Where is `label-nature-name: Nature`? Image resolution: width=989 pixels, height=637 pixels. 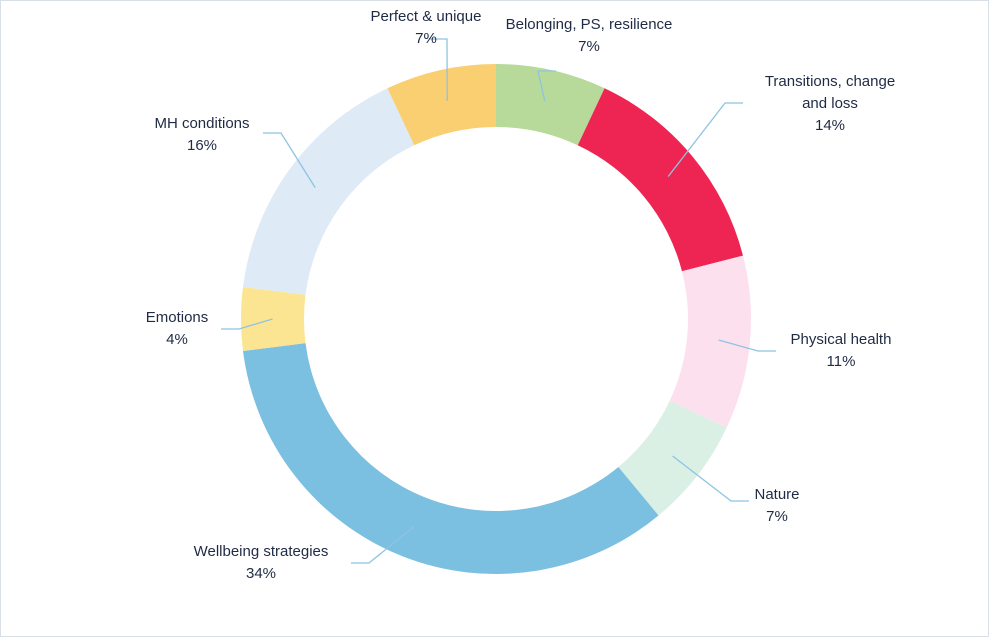
label-nature-name: Nature is located at coordinates (777, 494).